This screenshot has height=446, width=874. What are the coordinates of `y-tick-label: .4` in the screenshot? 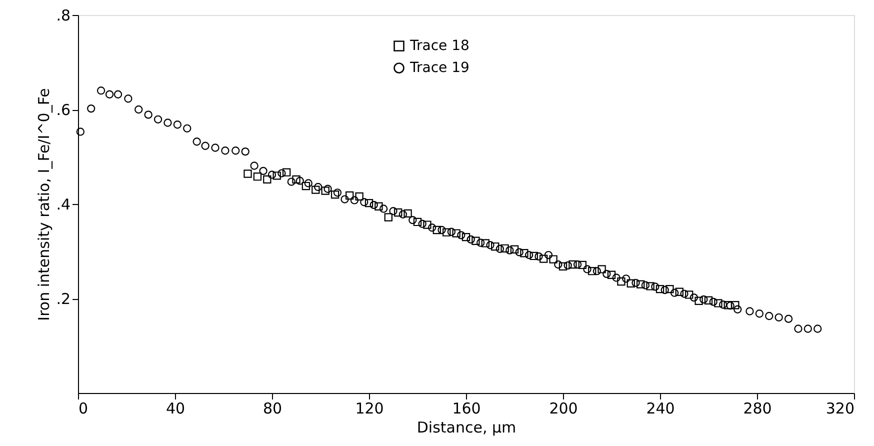 It's located at (63, 205).